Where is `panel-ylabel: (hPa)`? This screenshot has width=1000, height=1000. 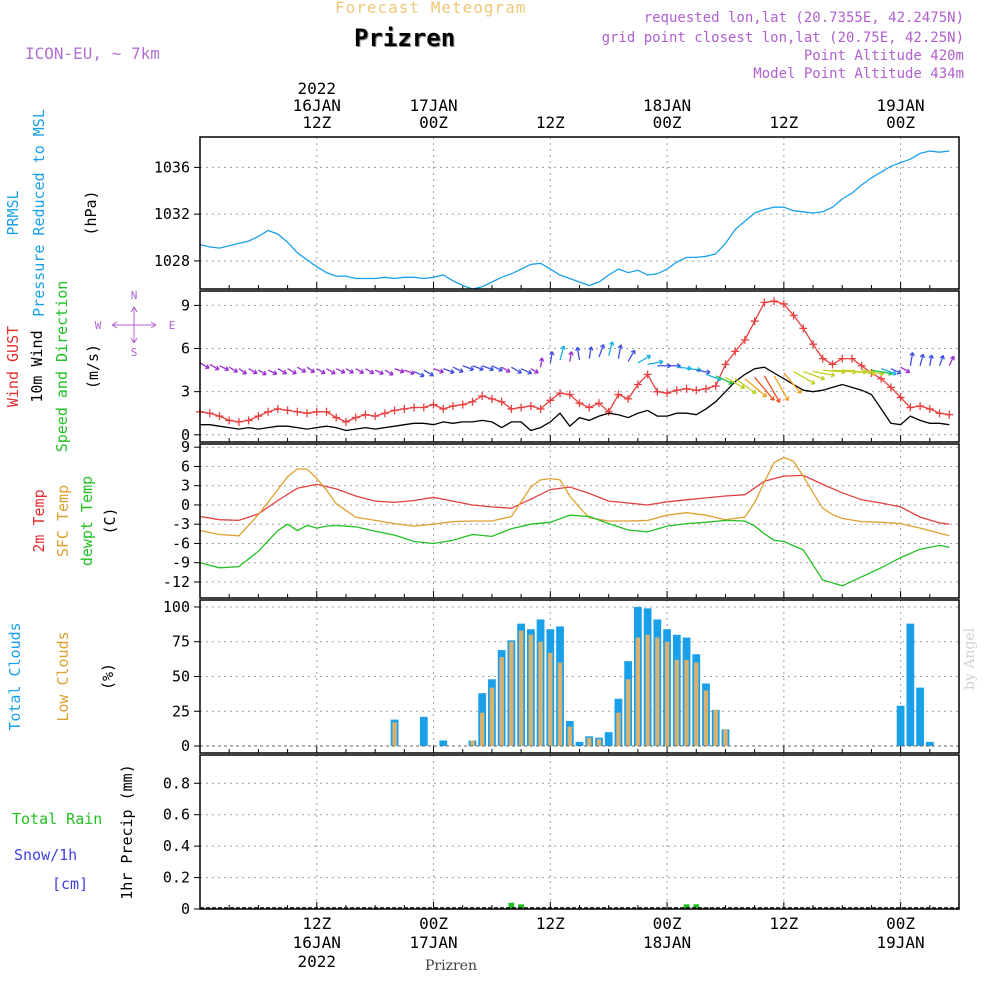
panel-ylabel: (hPa) is located at coordinates (91, 212).